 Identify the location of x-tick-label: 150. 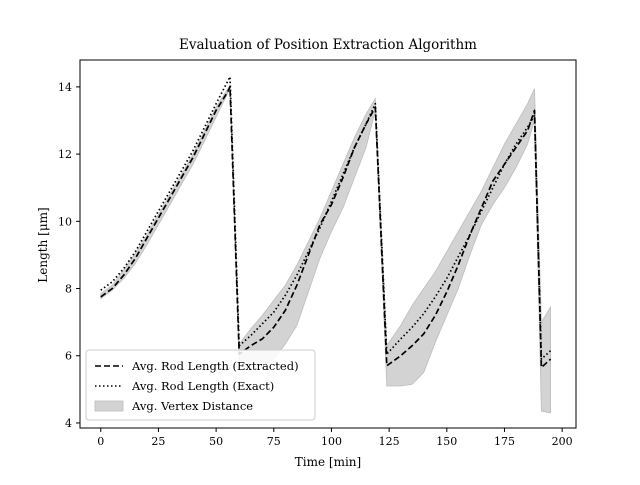
(446, 441).